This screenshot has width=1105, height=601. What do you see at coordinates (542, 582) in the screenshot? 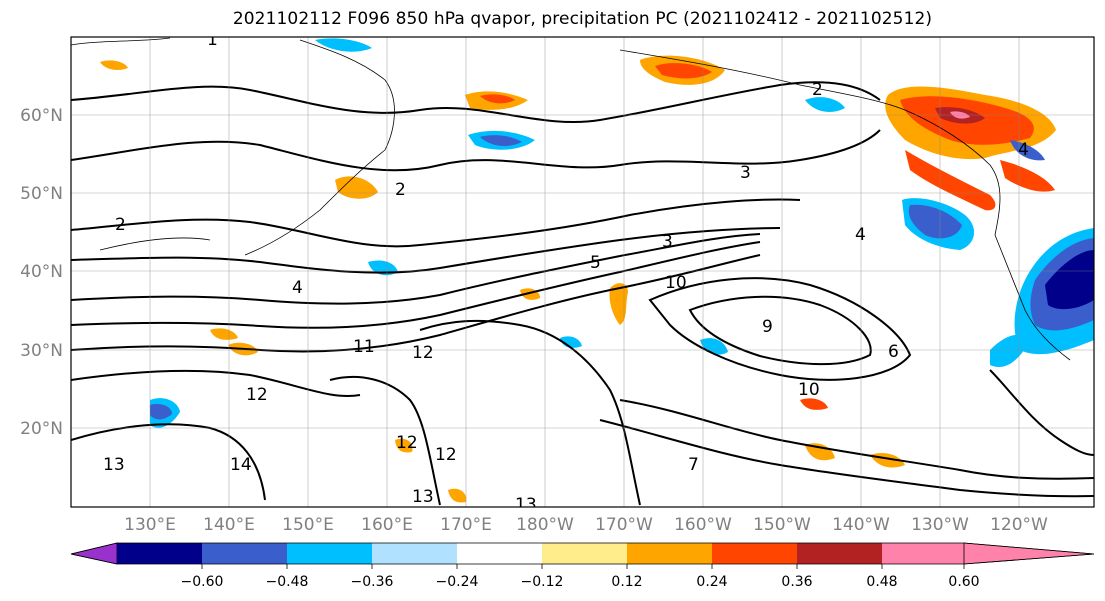
I see `colorbar-tick-label: −0.12` at bounding box center [542, 582].